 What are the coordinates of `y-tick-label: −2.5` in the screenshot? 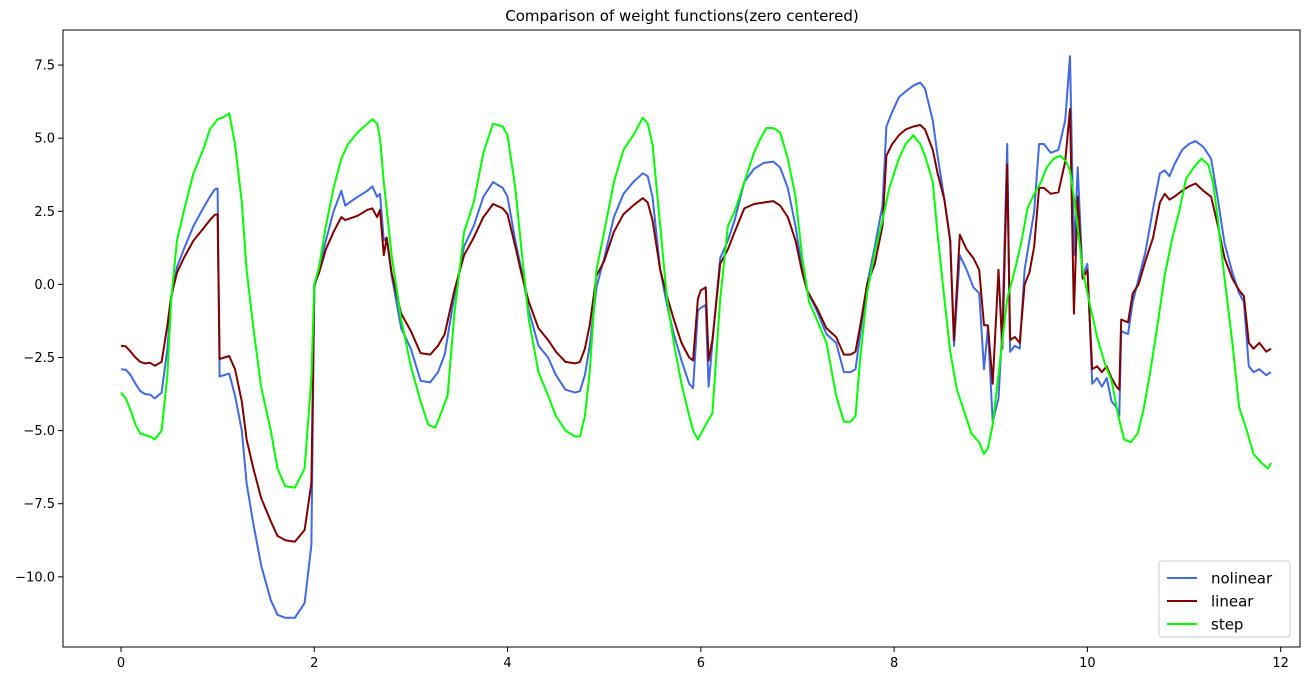 It's located at (39, 358).